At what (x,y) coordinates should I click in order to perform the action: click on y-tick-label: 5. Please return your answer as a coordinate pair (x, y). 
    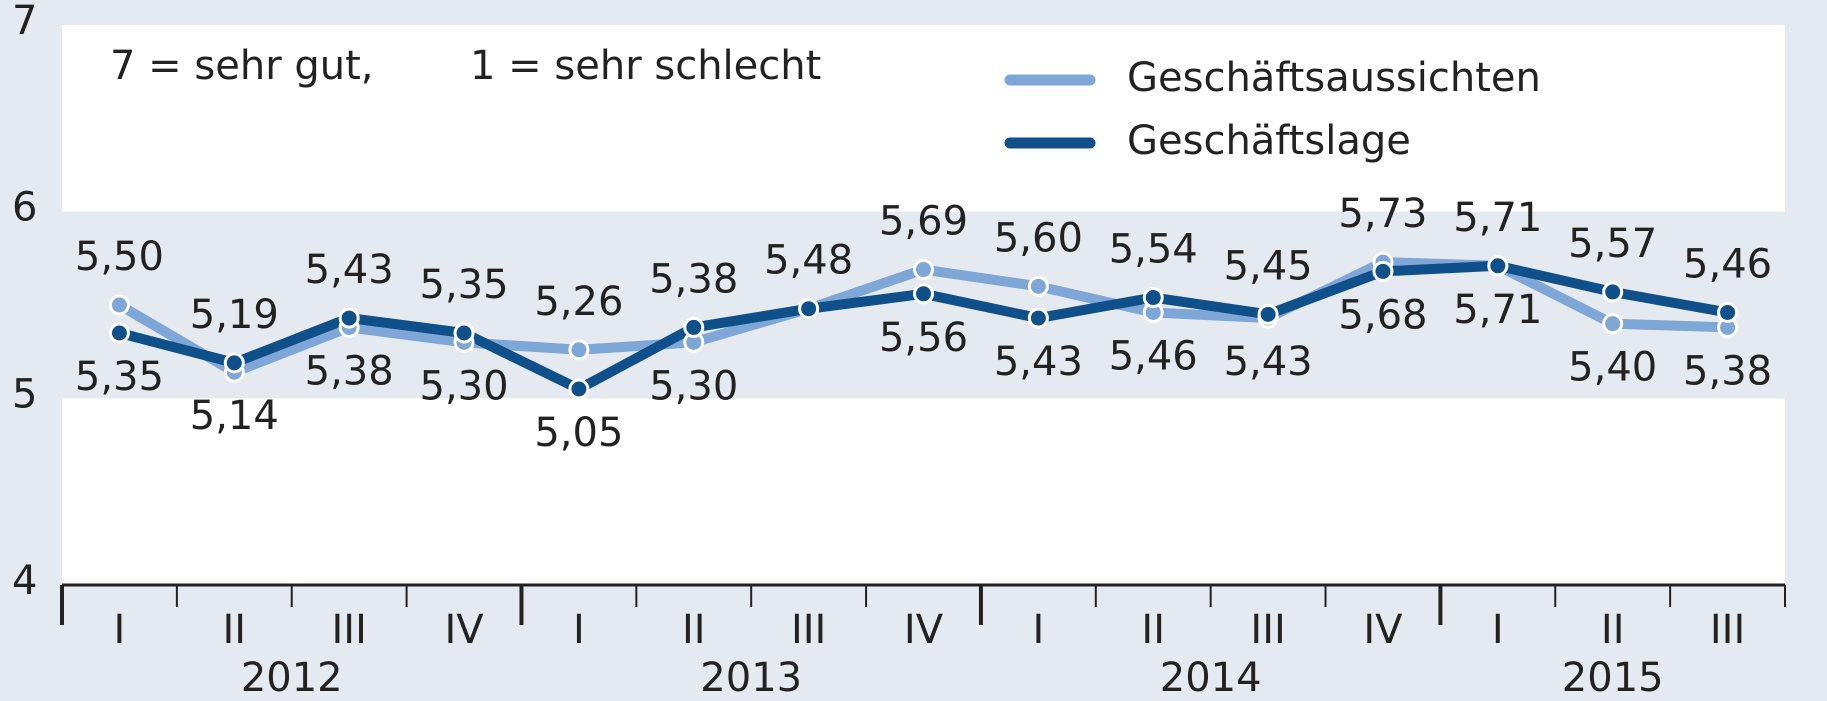
    Looking at the image, I should click on (24, 394).